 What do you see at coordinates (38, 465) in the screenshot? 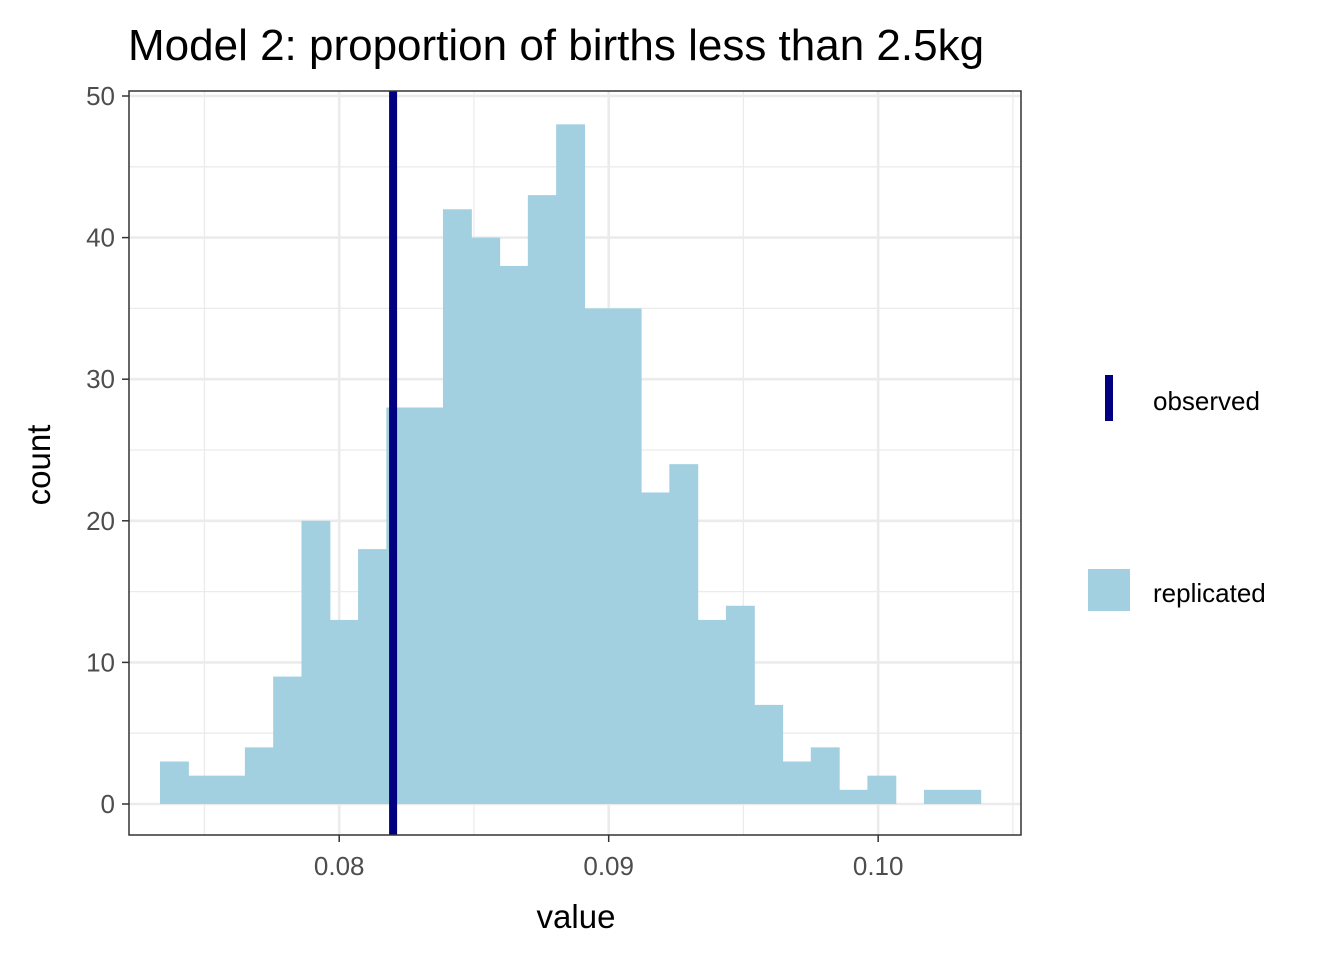
I see `y-axis-title: count` at bounding box center [38, 465].